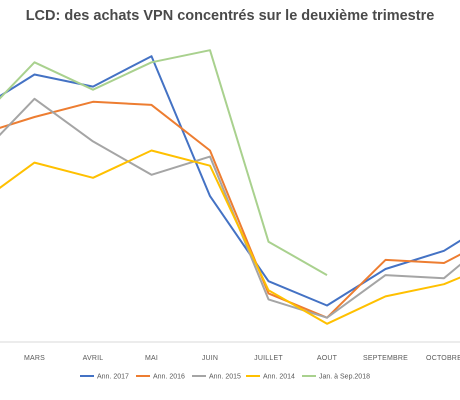 Image resolution: width=460 pixels, height=400 pixels. What do you see at coordinates (443, 358) in the screenshot?
I see `x-tick-label: OCTOBRE` at bounding box center [443, 358].